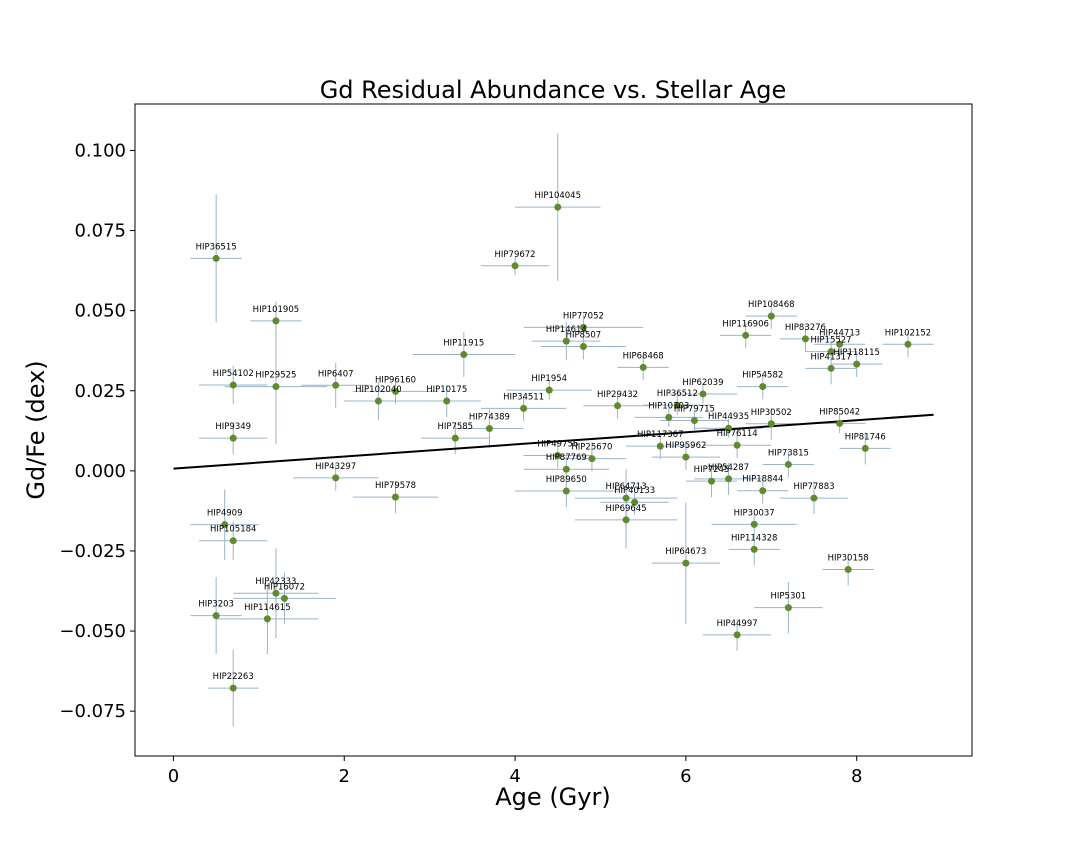  What do you see at coordinates (173, 776) in the screenshot?
I see `x-tick-label: 0` at bounding box center [173, 776].